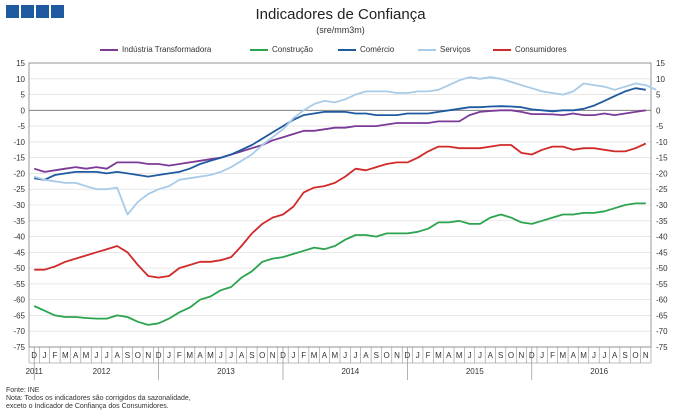 The image size is (681, 418). What do you see at coordinates (660, 126) in the screenshot?
I see `y-tick-label-right: -5` at bounding box center [660, 126].